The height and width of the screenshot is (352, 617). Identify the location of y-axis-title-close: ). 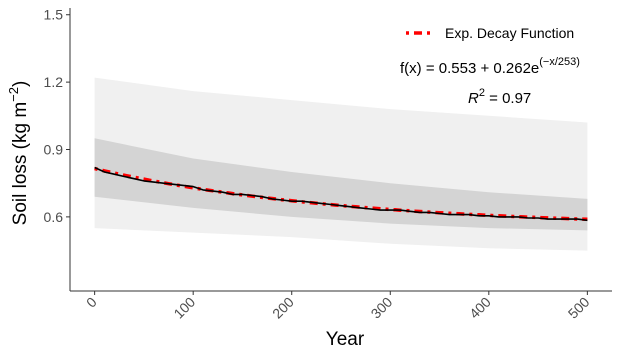
(20, 84).